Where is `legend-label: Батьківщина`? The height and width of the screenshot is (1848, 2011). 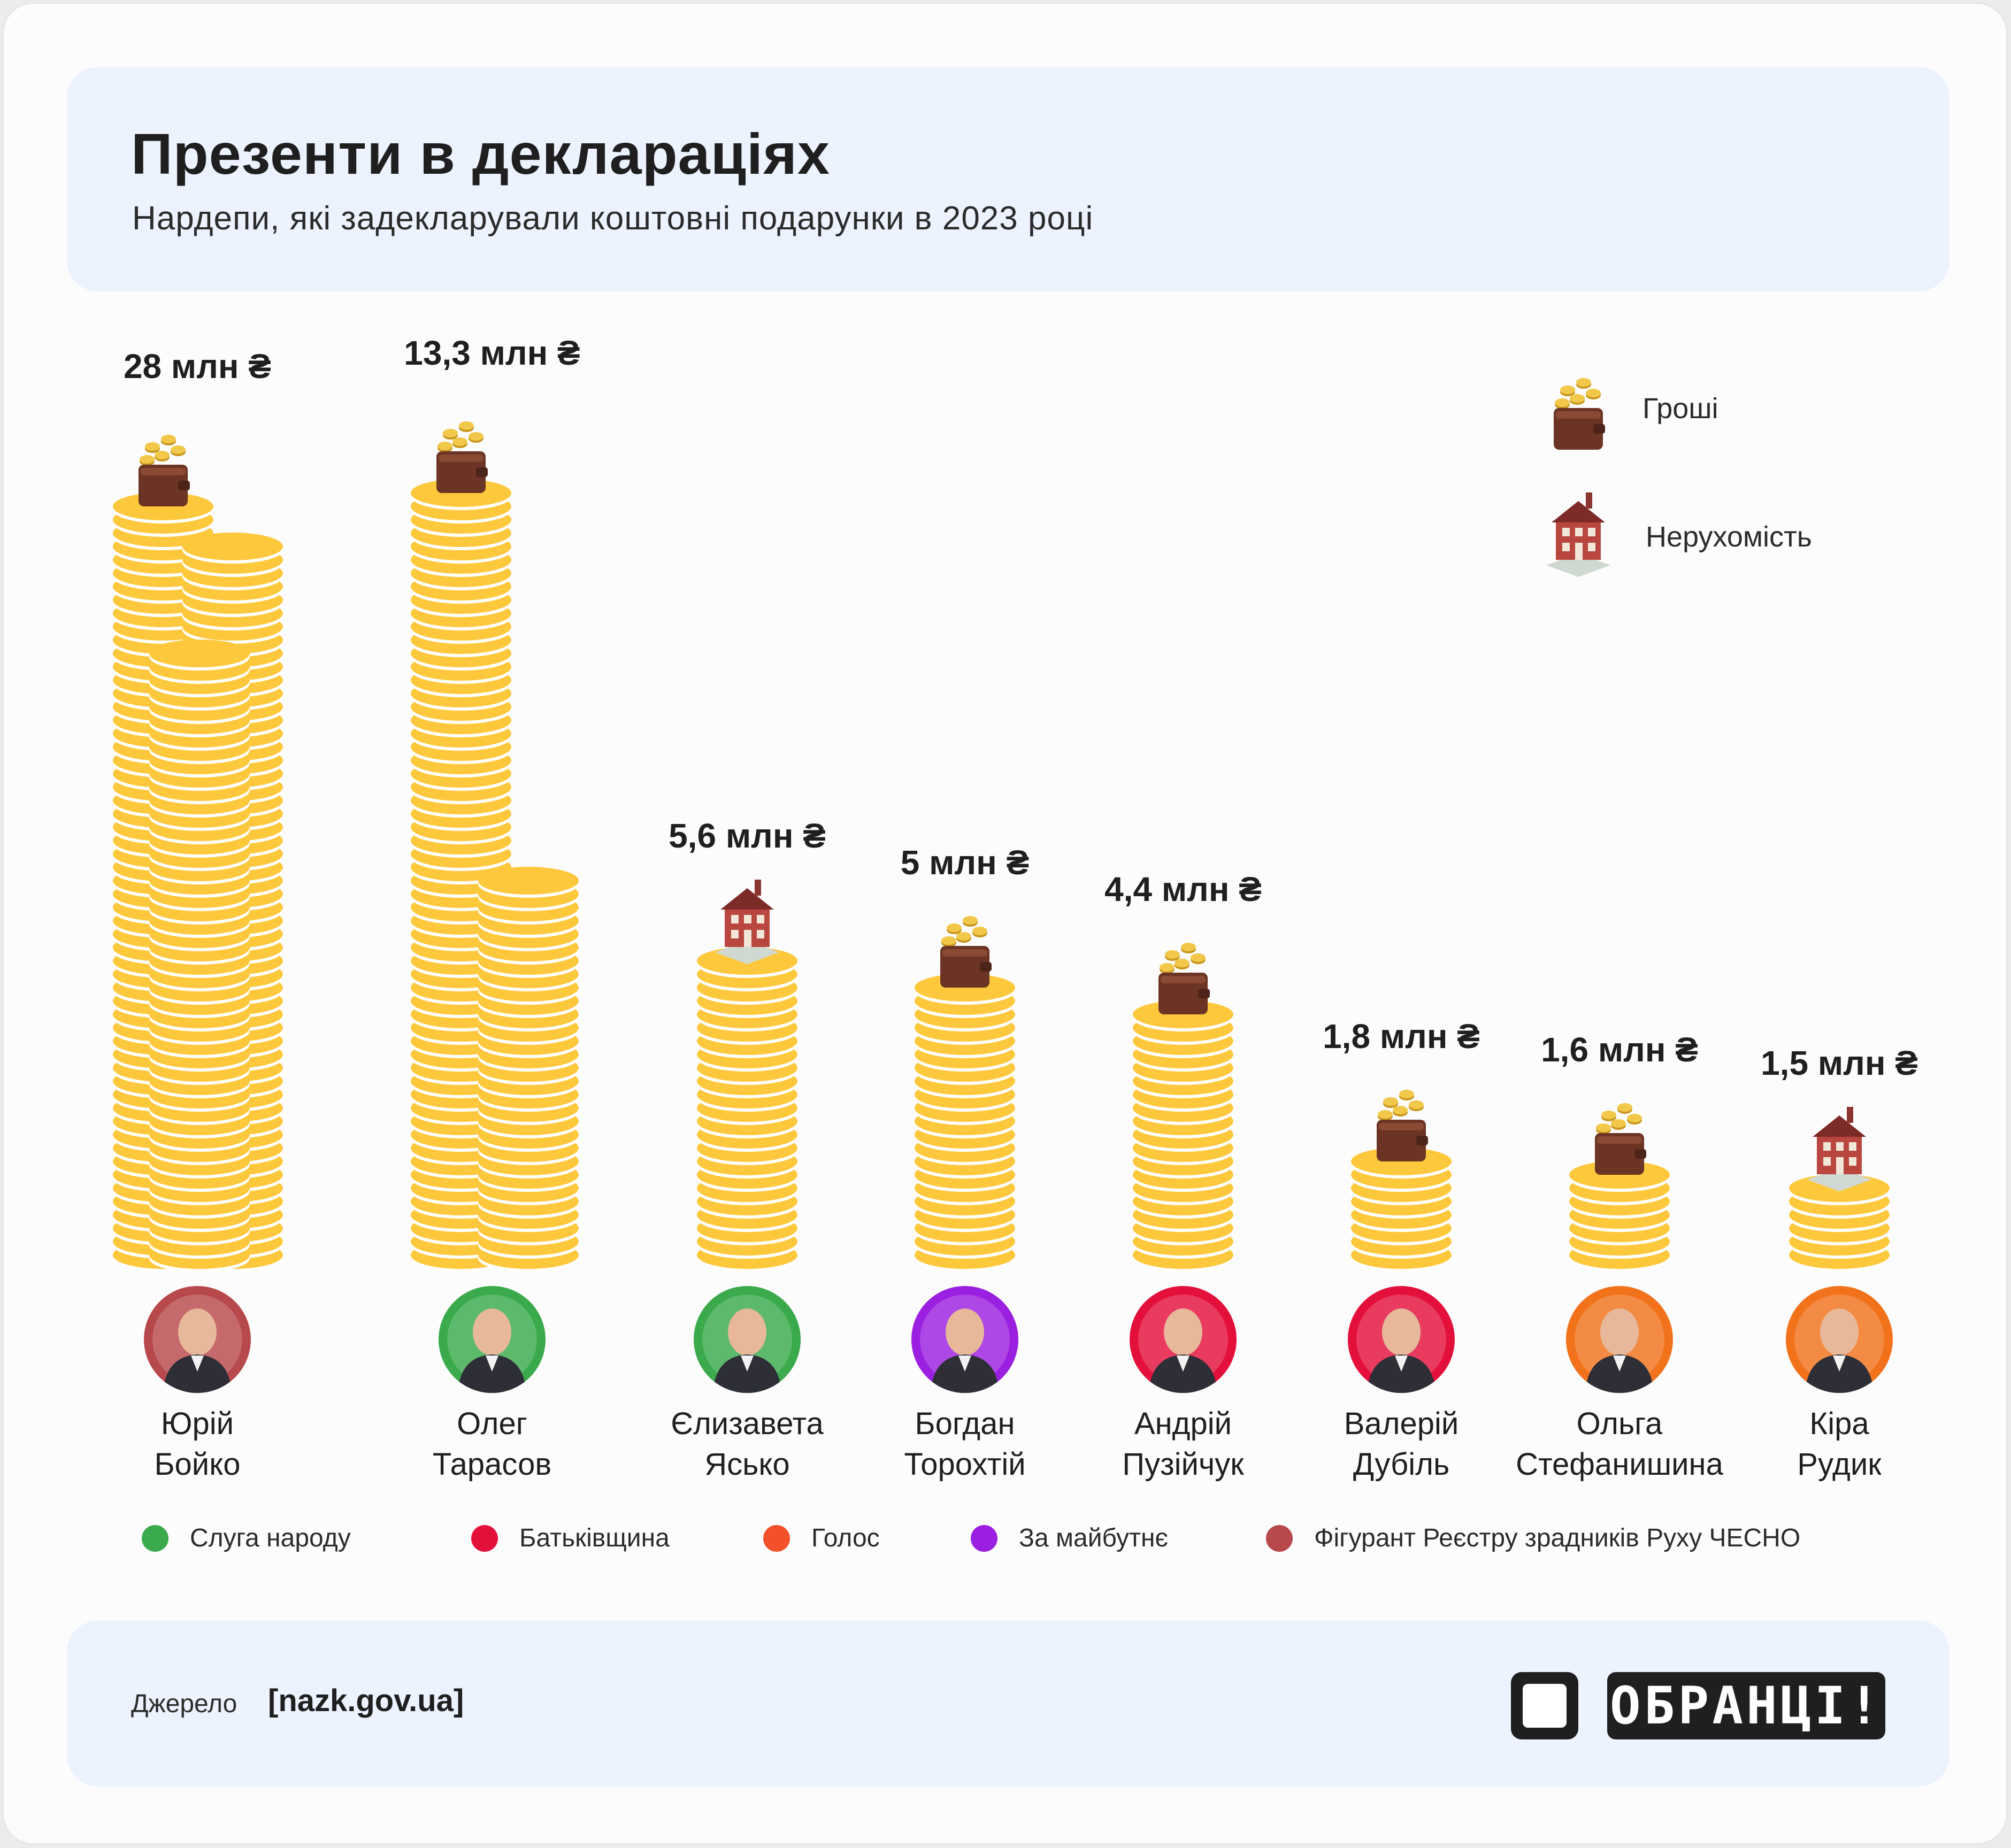 legend-label: Батьківщина is located at coordinates (594, 1538).